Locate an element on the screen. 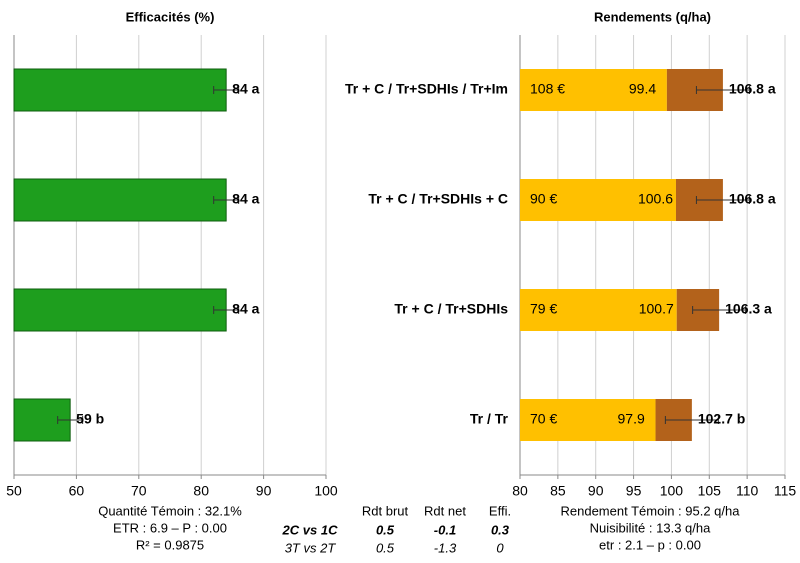 Image resolution: width=800 pixels, height=563 pixels. y-tick-label: Tr + C / Tr+SDHIs / Tr+Im is located at coordinates (426, 89).